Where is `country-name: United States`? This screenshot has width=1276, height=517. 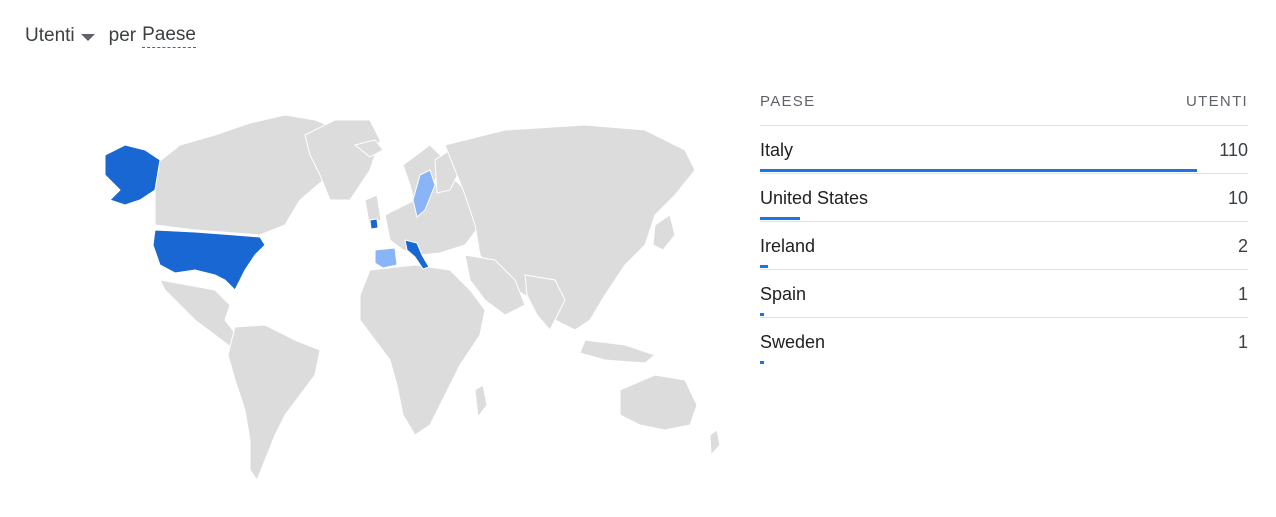 country-name: United States is located at coordinates (814, 198).